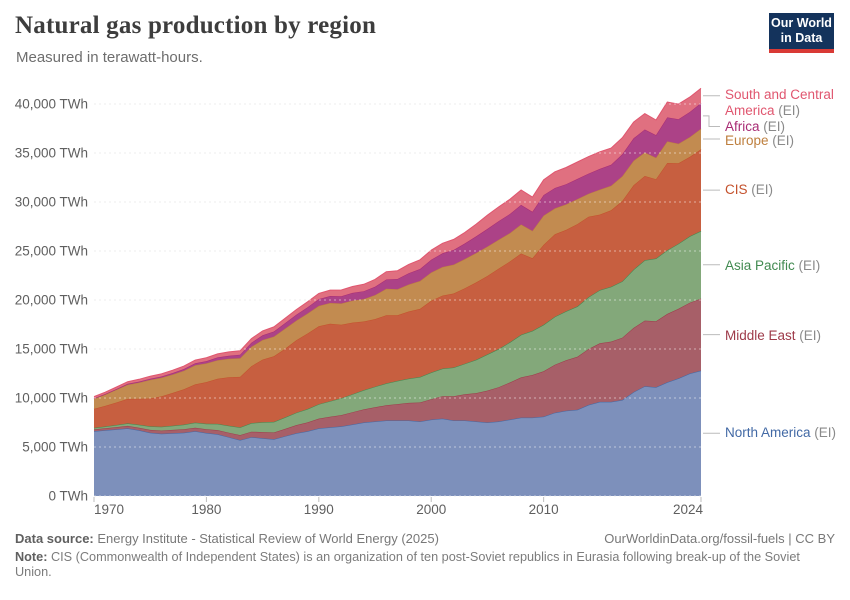 The height and width of the screenshot is (600, 850). What do you see at coordinates (688, 509) in the screenshot?
I see `x-axis-label: 2024` at bounding box center [688, 509].